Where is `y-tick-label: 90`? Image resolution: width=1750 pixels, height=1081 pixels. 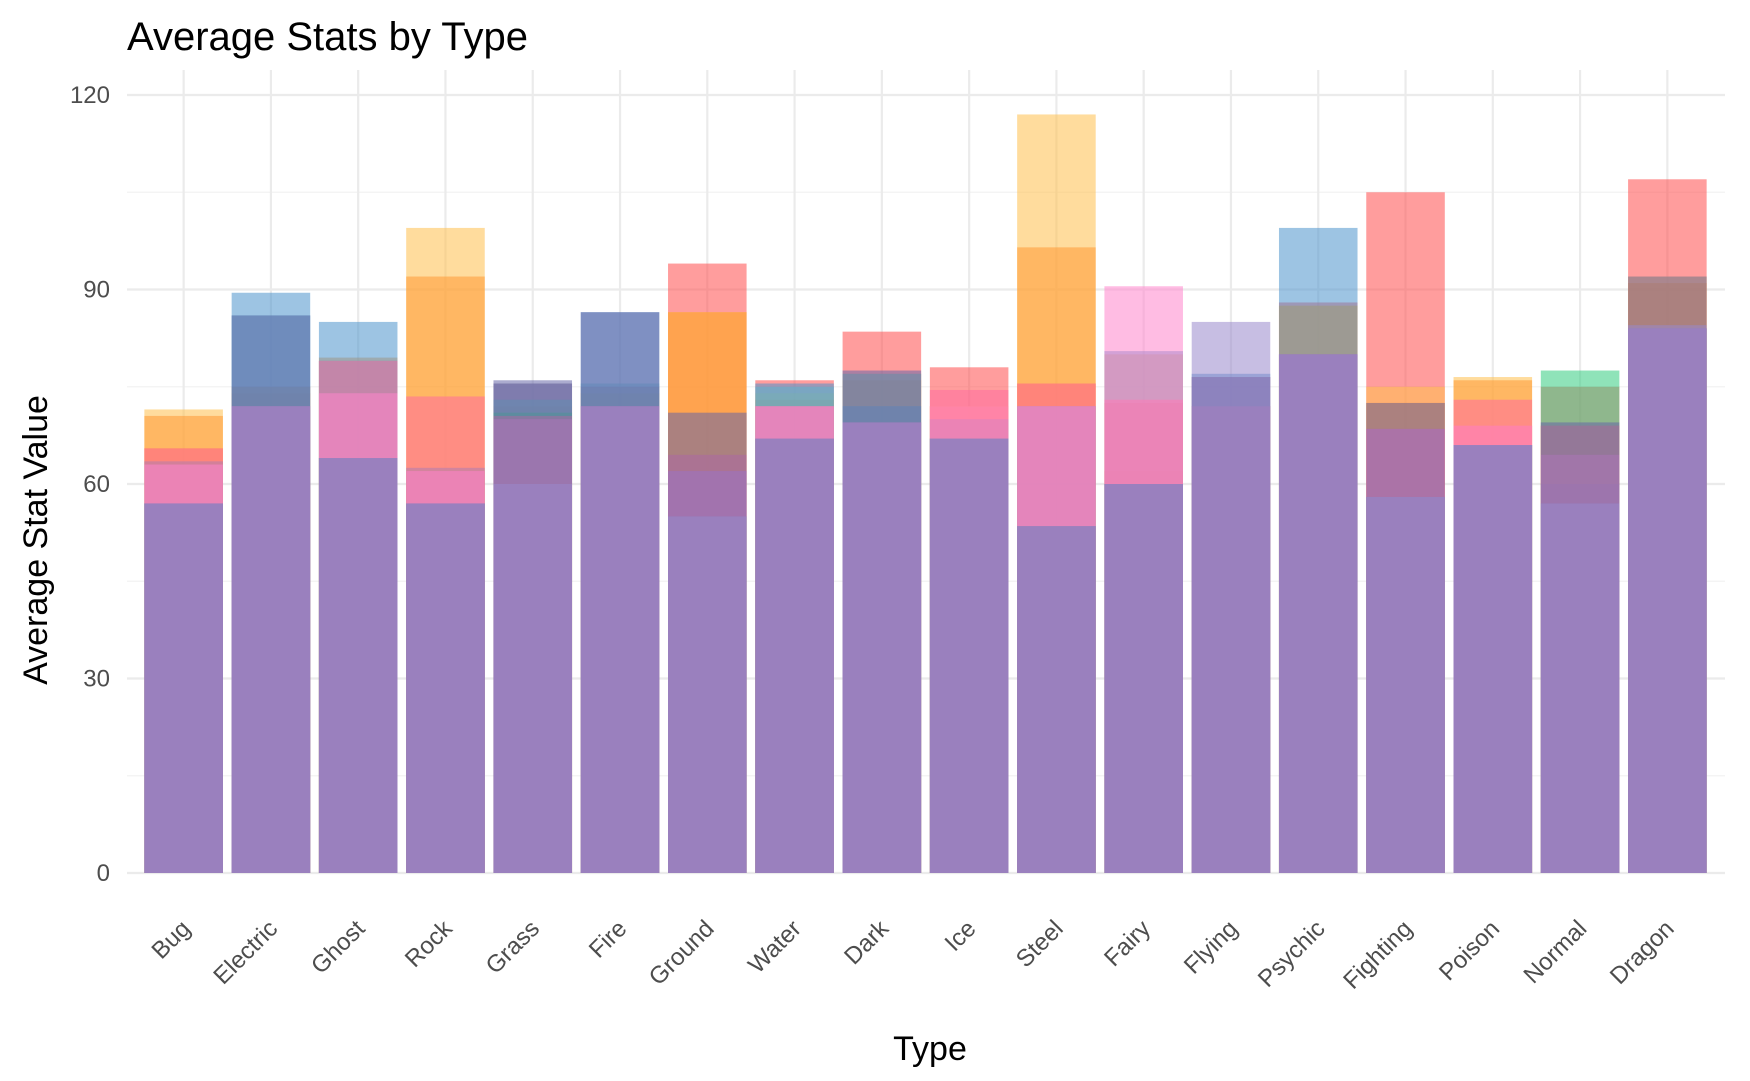
y-tick-label: 90 is located at coordinates (96, 290).